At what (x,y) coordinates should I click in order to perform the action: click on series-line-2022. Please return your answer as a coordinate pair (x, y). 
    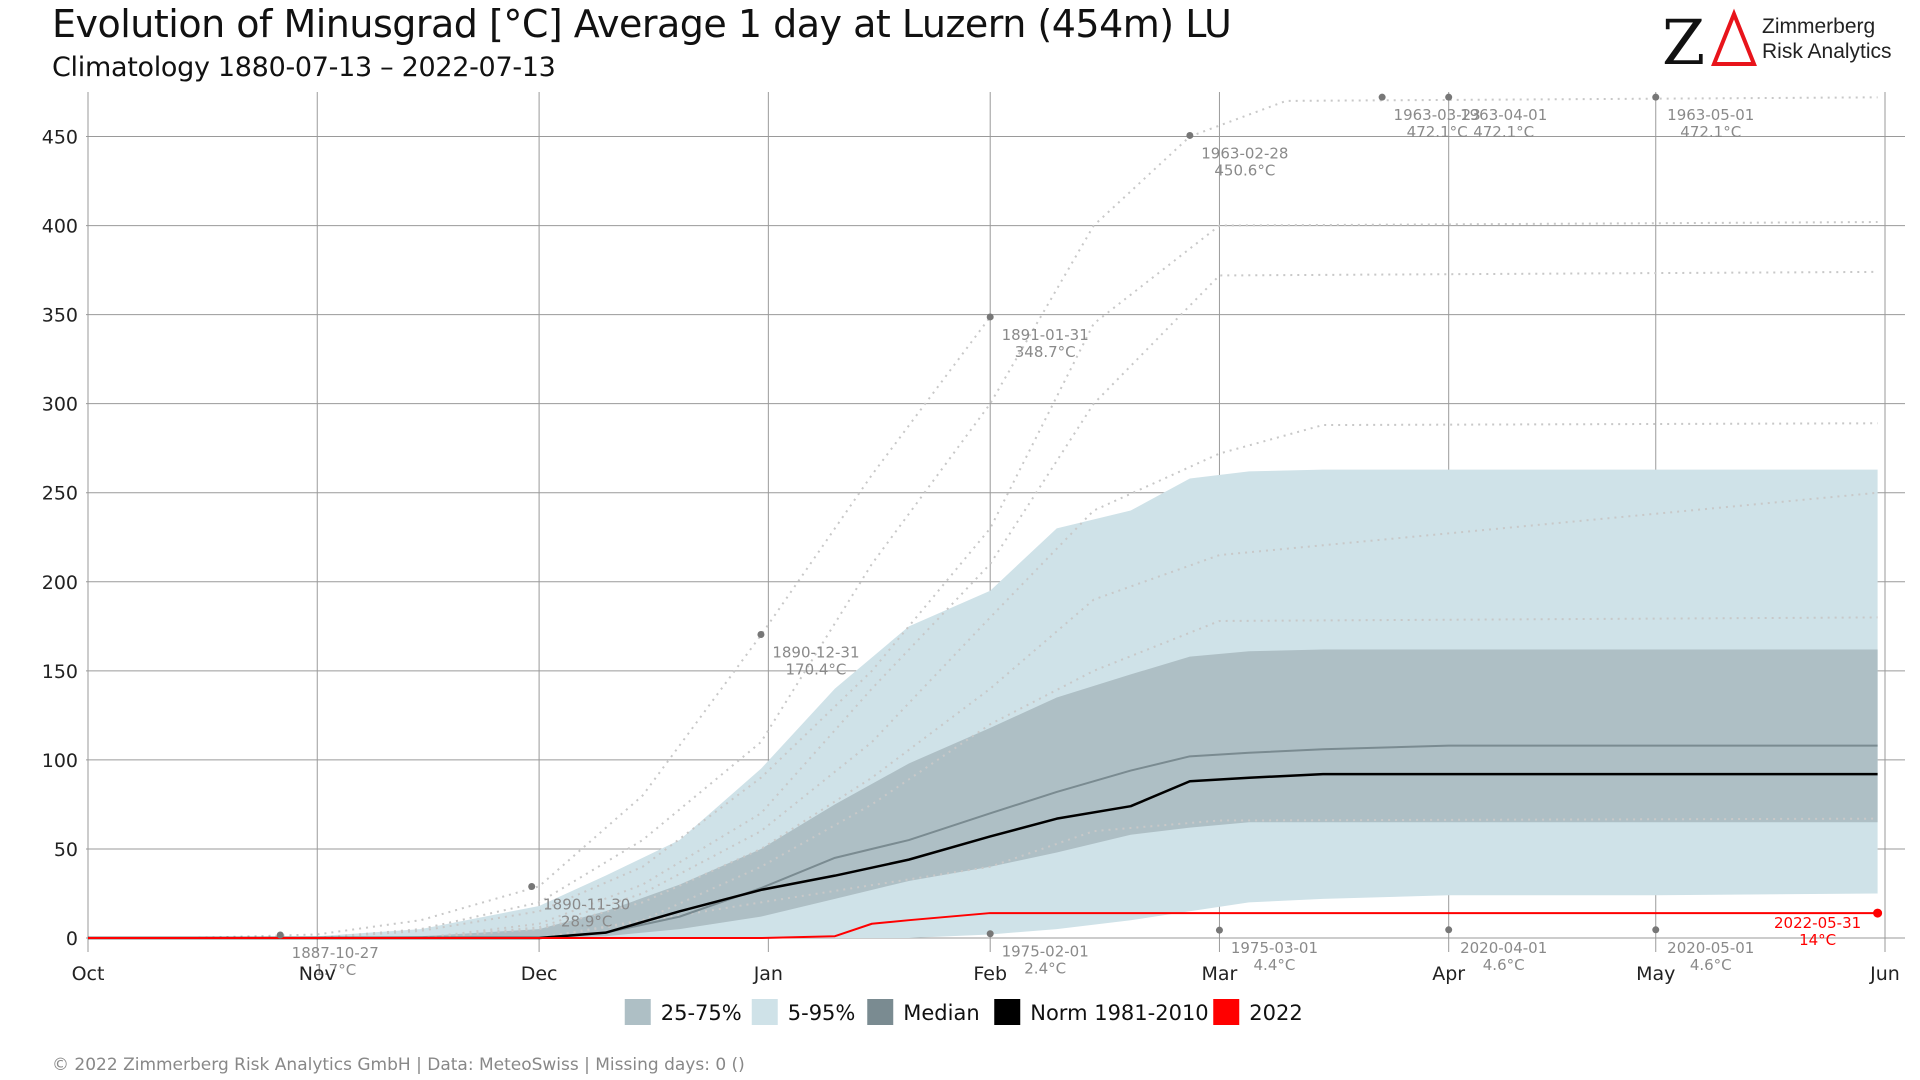
    Looking at the image, I should click on (983, 925).